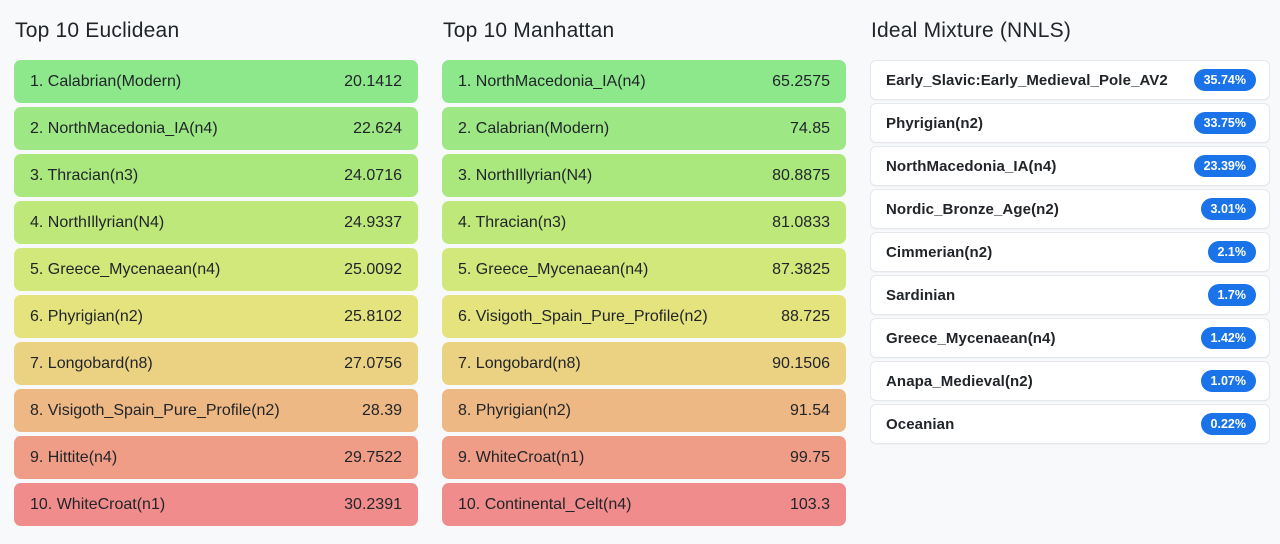  Describe the element at coordinates (644, 363) in the screenshot. I see `distance-row: 7. Longobard(n8) 90.1506` at that location.